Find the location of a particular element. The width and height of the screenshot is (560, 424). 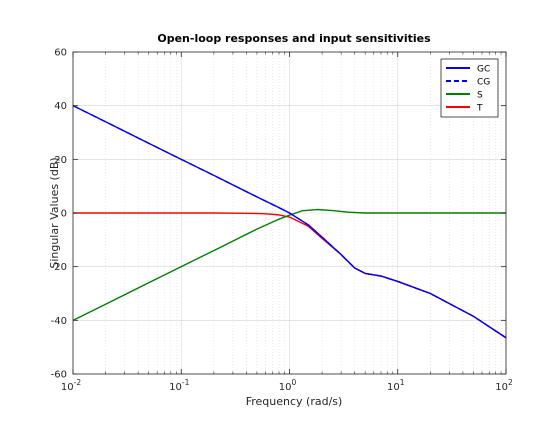

y-axis-label: Singular Values (dB) is located at coordinates (54, 212).